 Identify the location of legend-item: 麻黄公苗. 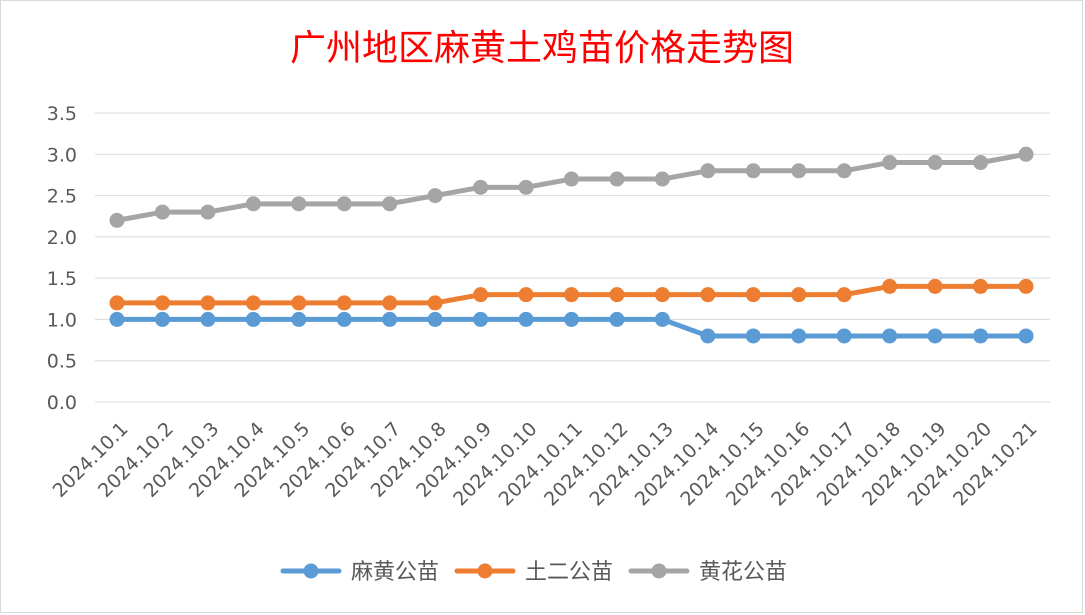
(359, 572).